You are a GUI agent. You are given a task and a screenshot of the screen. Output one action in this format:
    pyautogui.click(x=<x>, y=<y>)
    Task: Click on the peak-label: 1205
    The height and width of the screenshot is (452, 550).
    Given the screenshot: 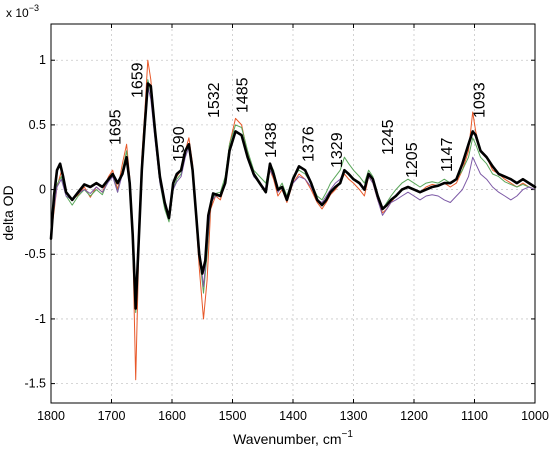 What is the action you would take?
    pyautogui.click(x=412, y=160)
    